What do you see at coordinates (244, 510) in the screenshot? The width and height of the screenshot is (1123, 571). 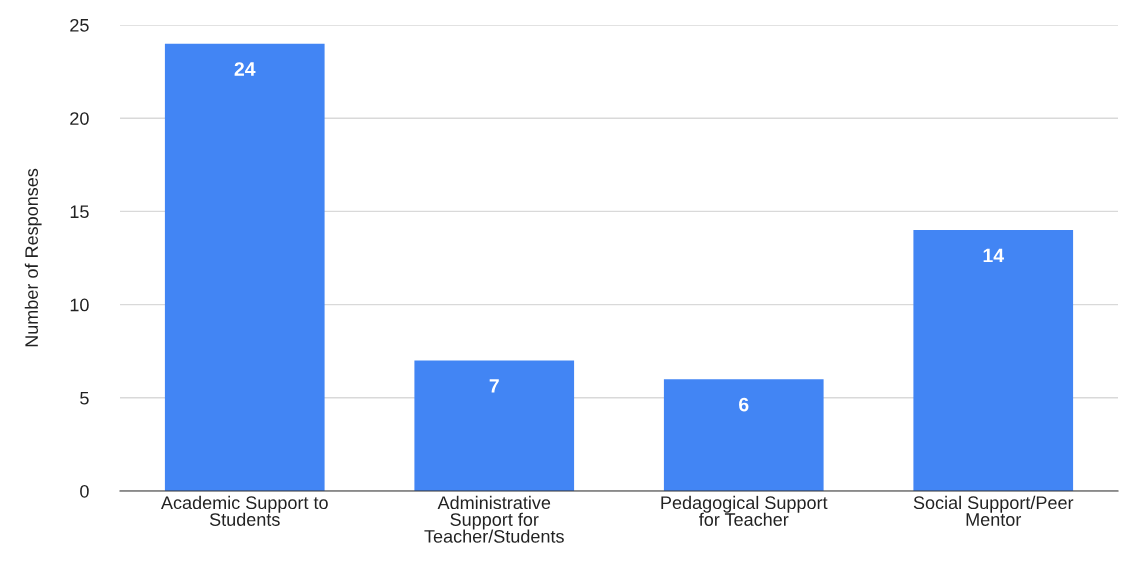 I see `x-tick-label: Academic Support to Students` at bounding box center [244, 510].